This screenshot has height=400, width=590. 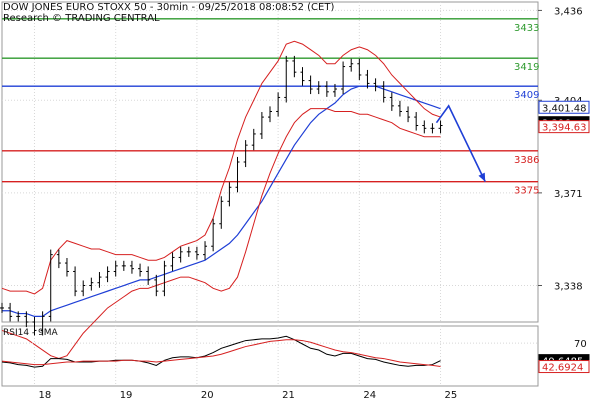 What do you see at coordinates (526, 28) in the screenshot?
I see `level-label: 3433` at bounding box center [526, 28].